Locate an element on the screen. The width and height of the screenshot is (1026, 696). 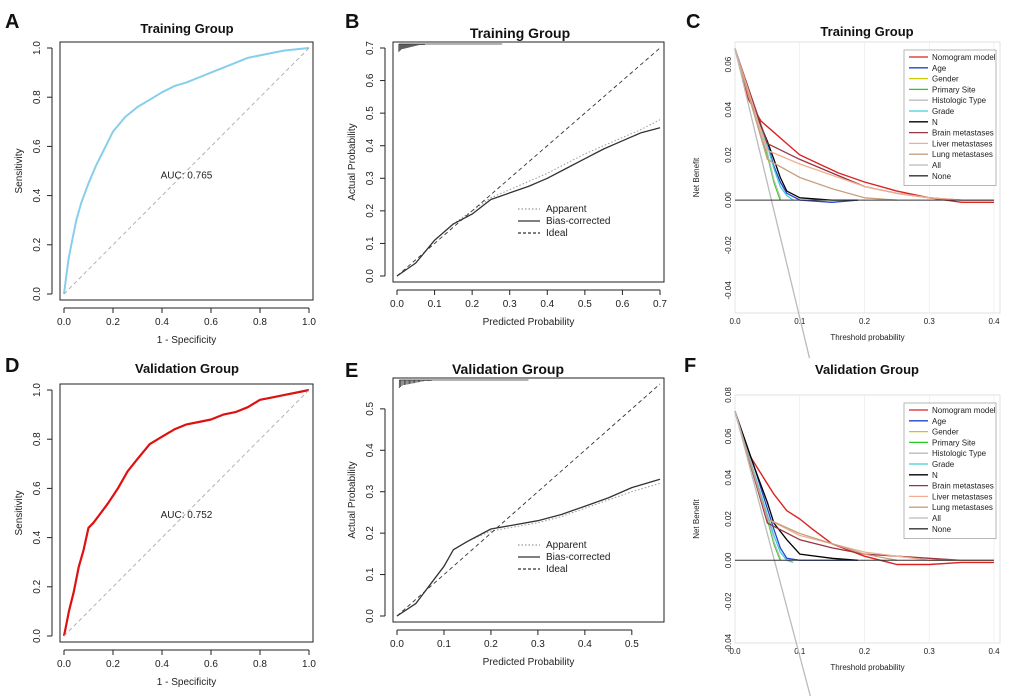
legend-box is located at coordinates (950, 117).